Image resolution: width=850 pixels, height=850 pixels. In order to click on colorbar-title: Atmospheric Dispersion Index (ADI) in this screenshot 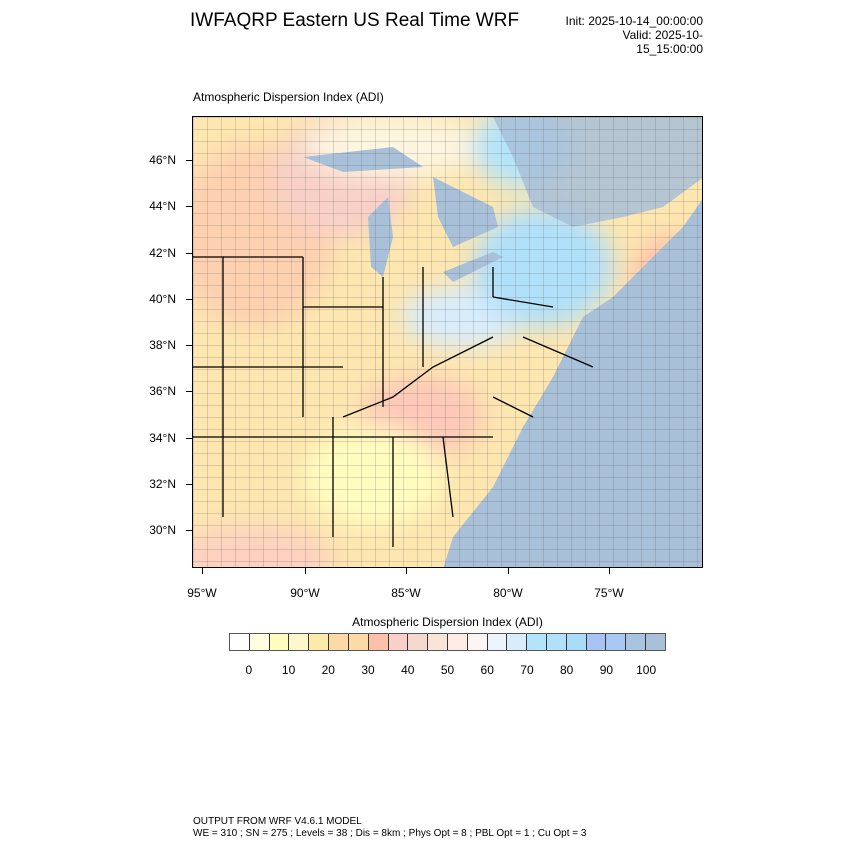, I will do `click(447, 622)`.